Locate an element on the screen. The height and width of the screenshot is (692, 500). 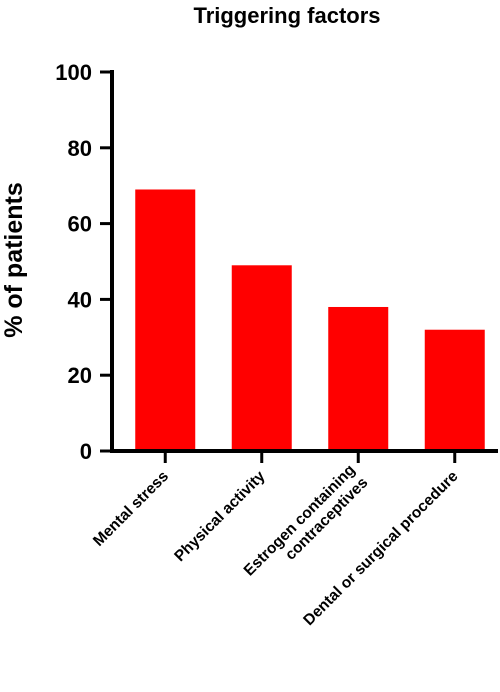
y-tick-label: 100 is located at coordinates (73, 72).